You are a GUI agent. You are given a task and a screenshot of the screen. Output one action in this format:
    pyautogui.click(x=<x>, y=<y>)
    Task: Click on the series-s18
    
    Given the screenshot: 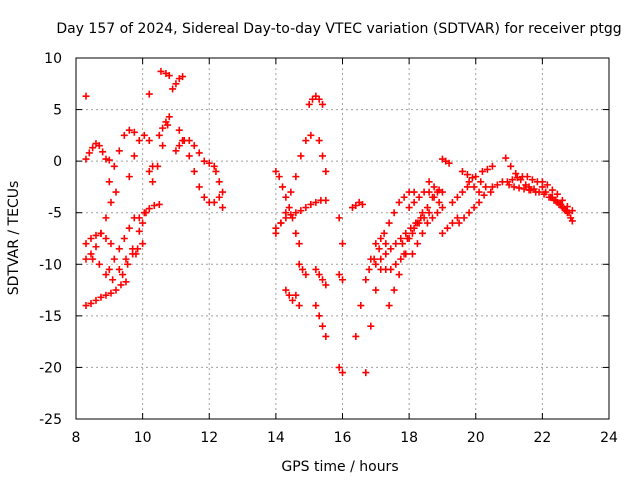 What is the action you would take?
    pyautogui.click(x=178, y=83)
    